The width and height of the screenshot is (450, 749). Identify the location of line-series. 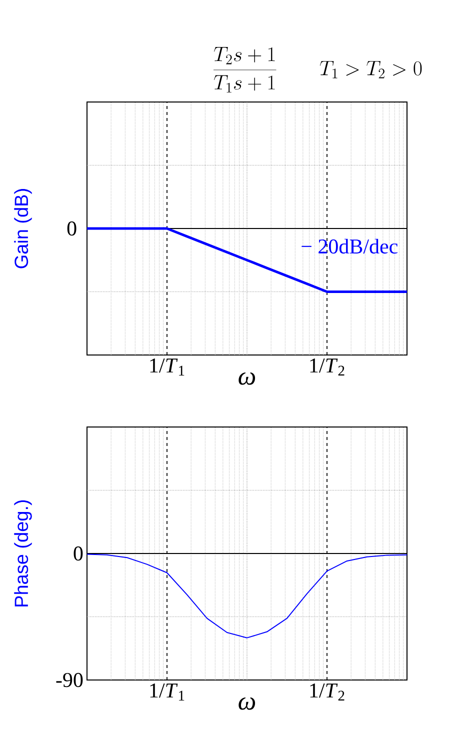
(247, 596).